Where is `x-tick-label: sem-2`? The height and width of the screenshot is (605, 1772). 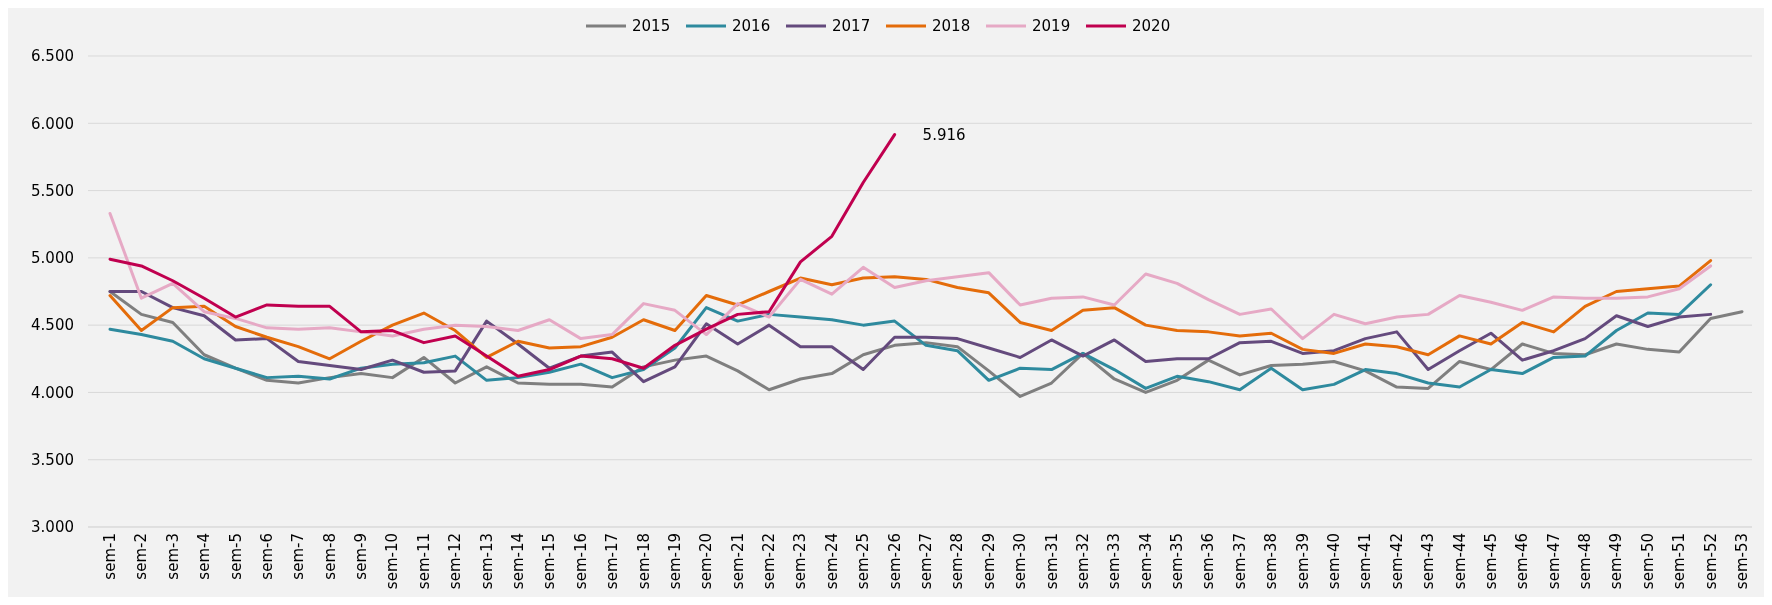
x-tick-label: sem-2 is located at coordinates (141, 556).